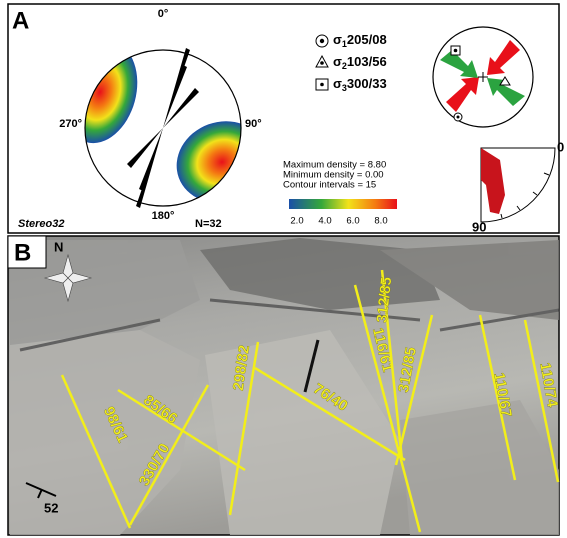 The width and height of the screenshot is (567, 538). What do you see at coordinates (343, 204) in the screenshot?
I see `color-scale` at bounding box center [343, 204].